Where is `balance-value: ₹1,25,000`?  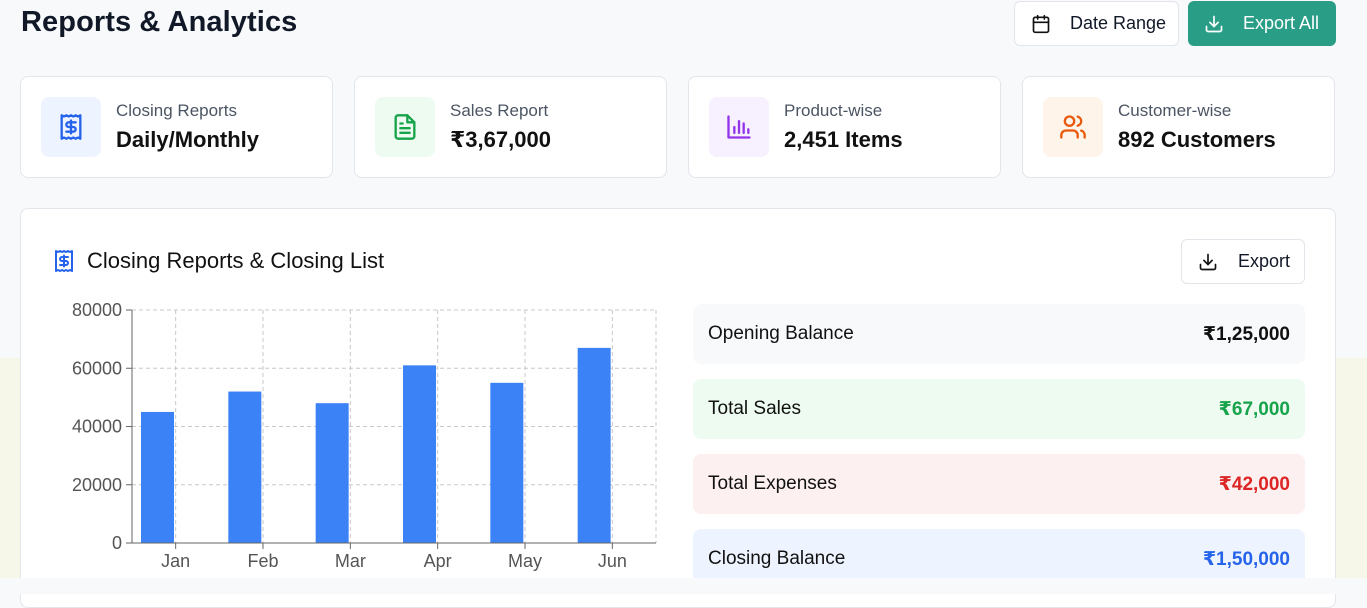
balance-value: ₹1,25,000 is located at coordinates (1246, 334).